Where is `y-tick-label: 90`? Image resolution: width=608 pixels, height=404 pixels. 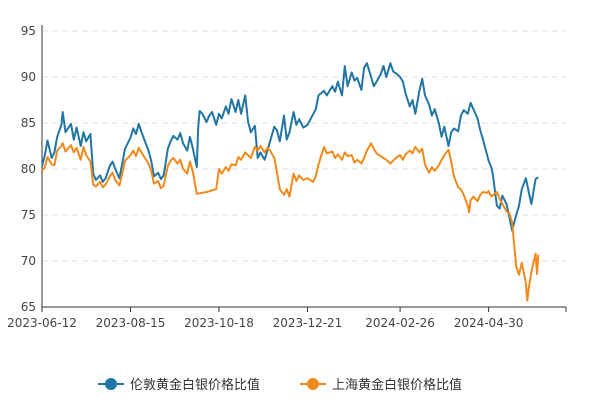 y-tick-label: 90 is located at coordinates (28, 77).